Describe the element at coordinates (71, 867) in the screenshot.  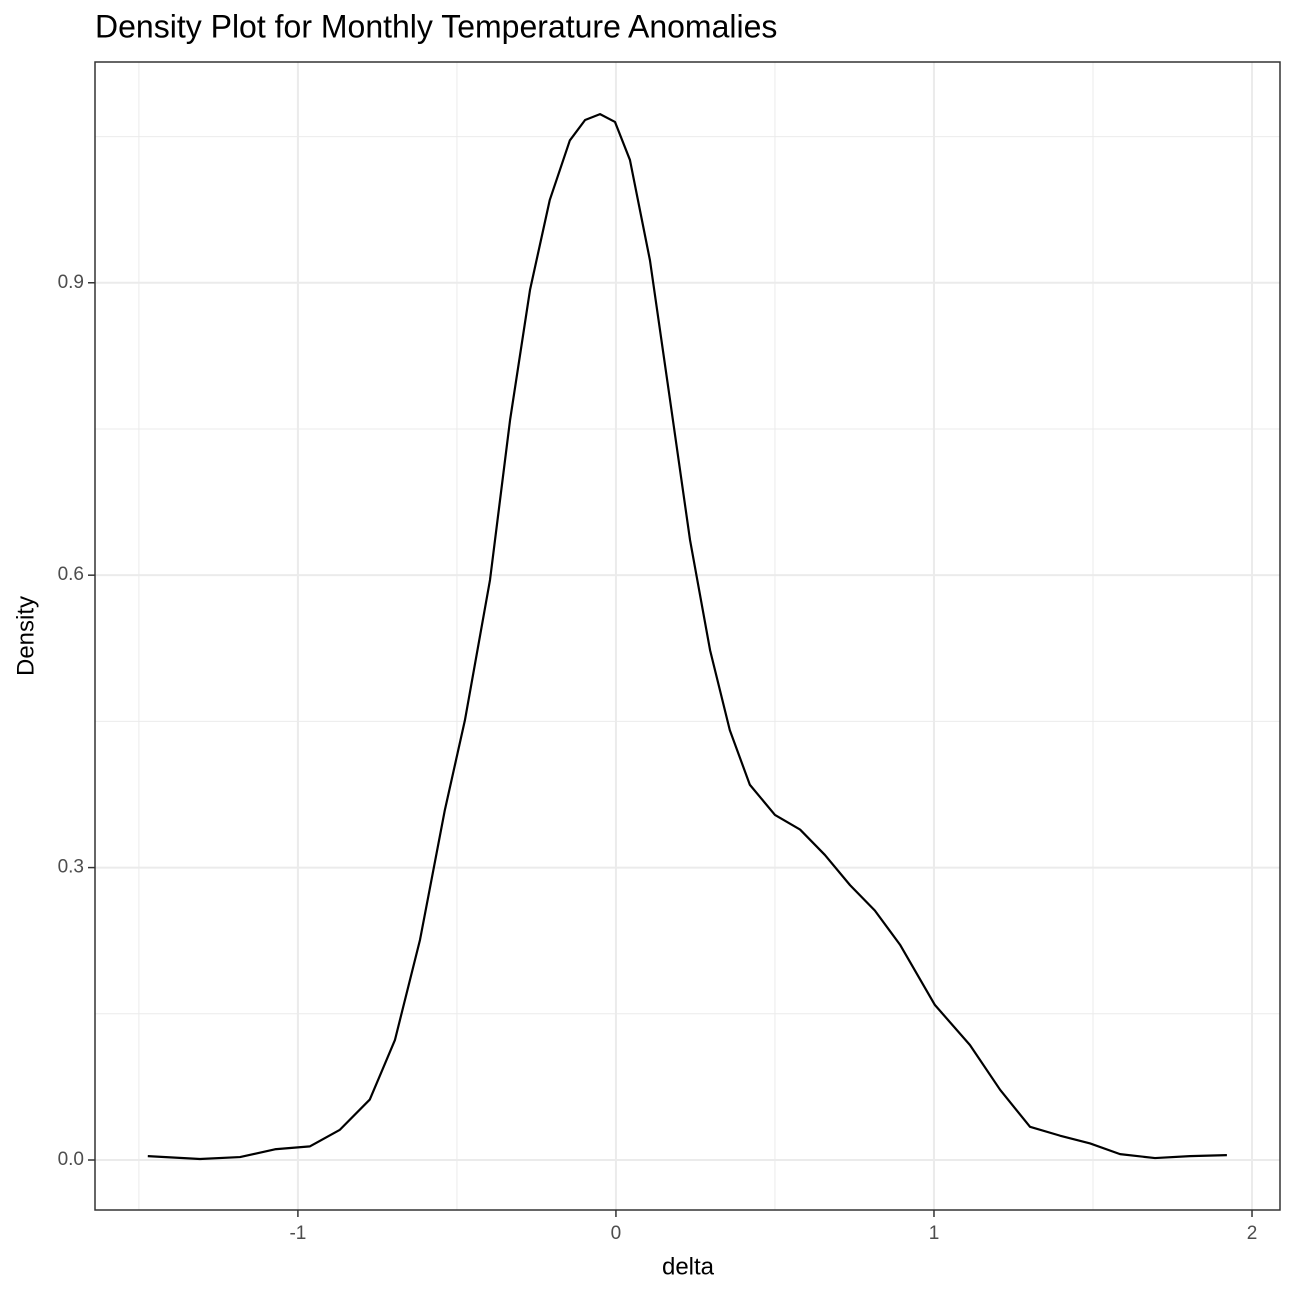
I see `y-tick-label: 0.3` at that location.